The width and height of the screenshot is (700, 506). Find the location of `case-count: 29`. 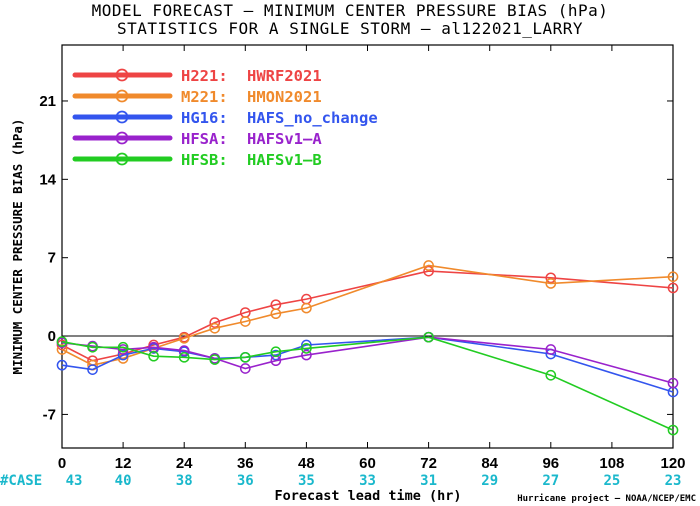

case-count: 29 is located at coordinates (489, 481).